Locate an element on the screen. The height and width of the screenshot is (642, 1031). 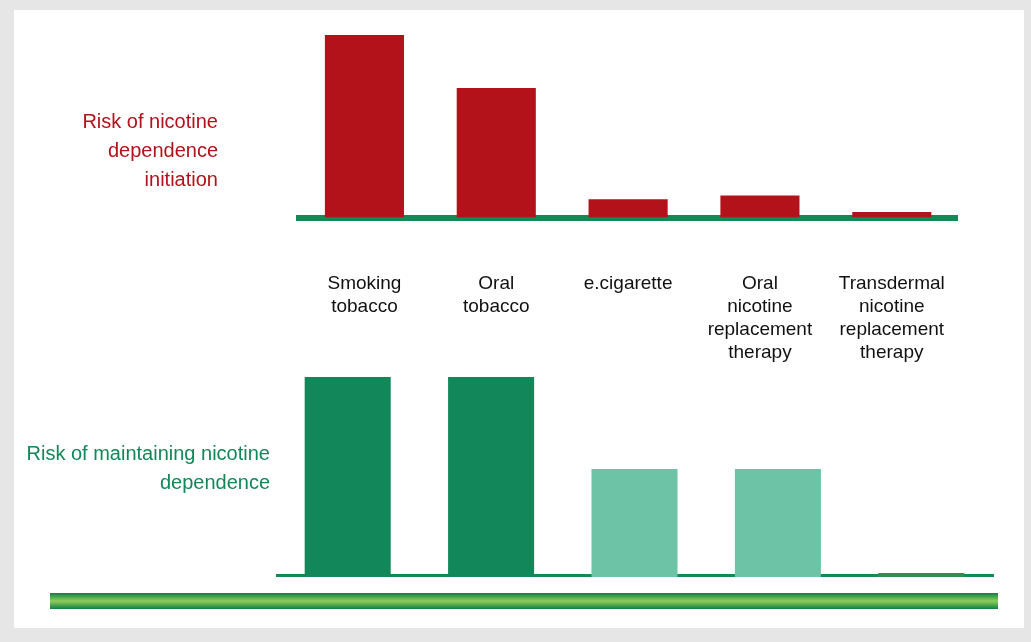
x-tick-label: Transdermal nicotine replacement therapy is located at coordinates (891, 317).